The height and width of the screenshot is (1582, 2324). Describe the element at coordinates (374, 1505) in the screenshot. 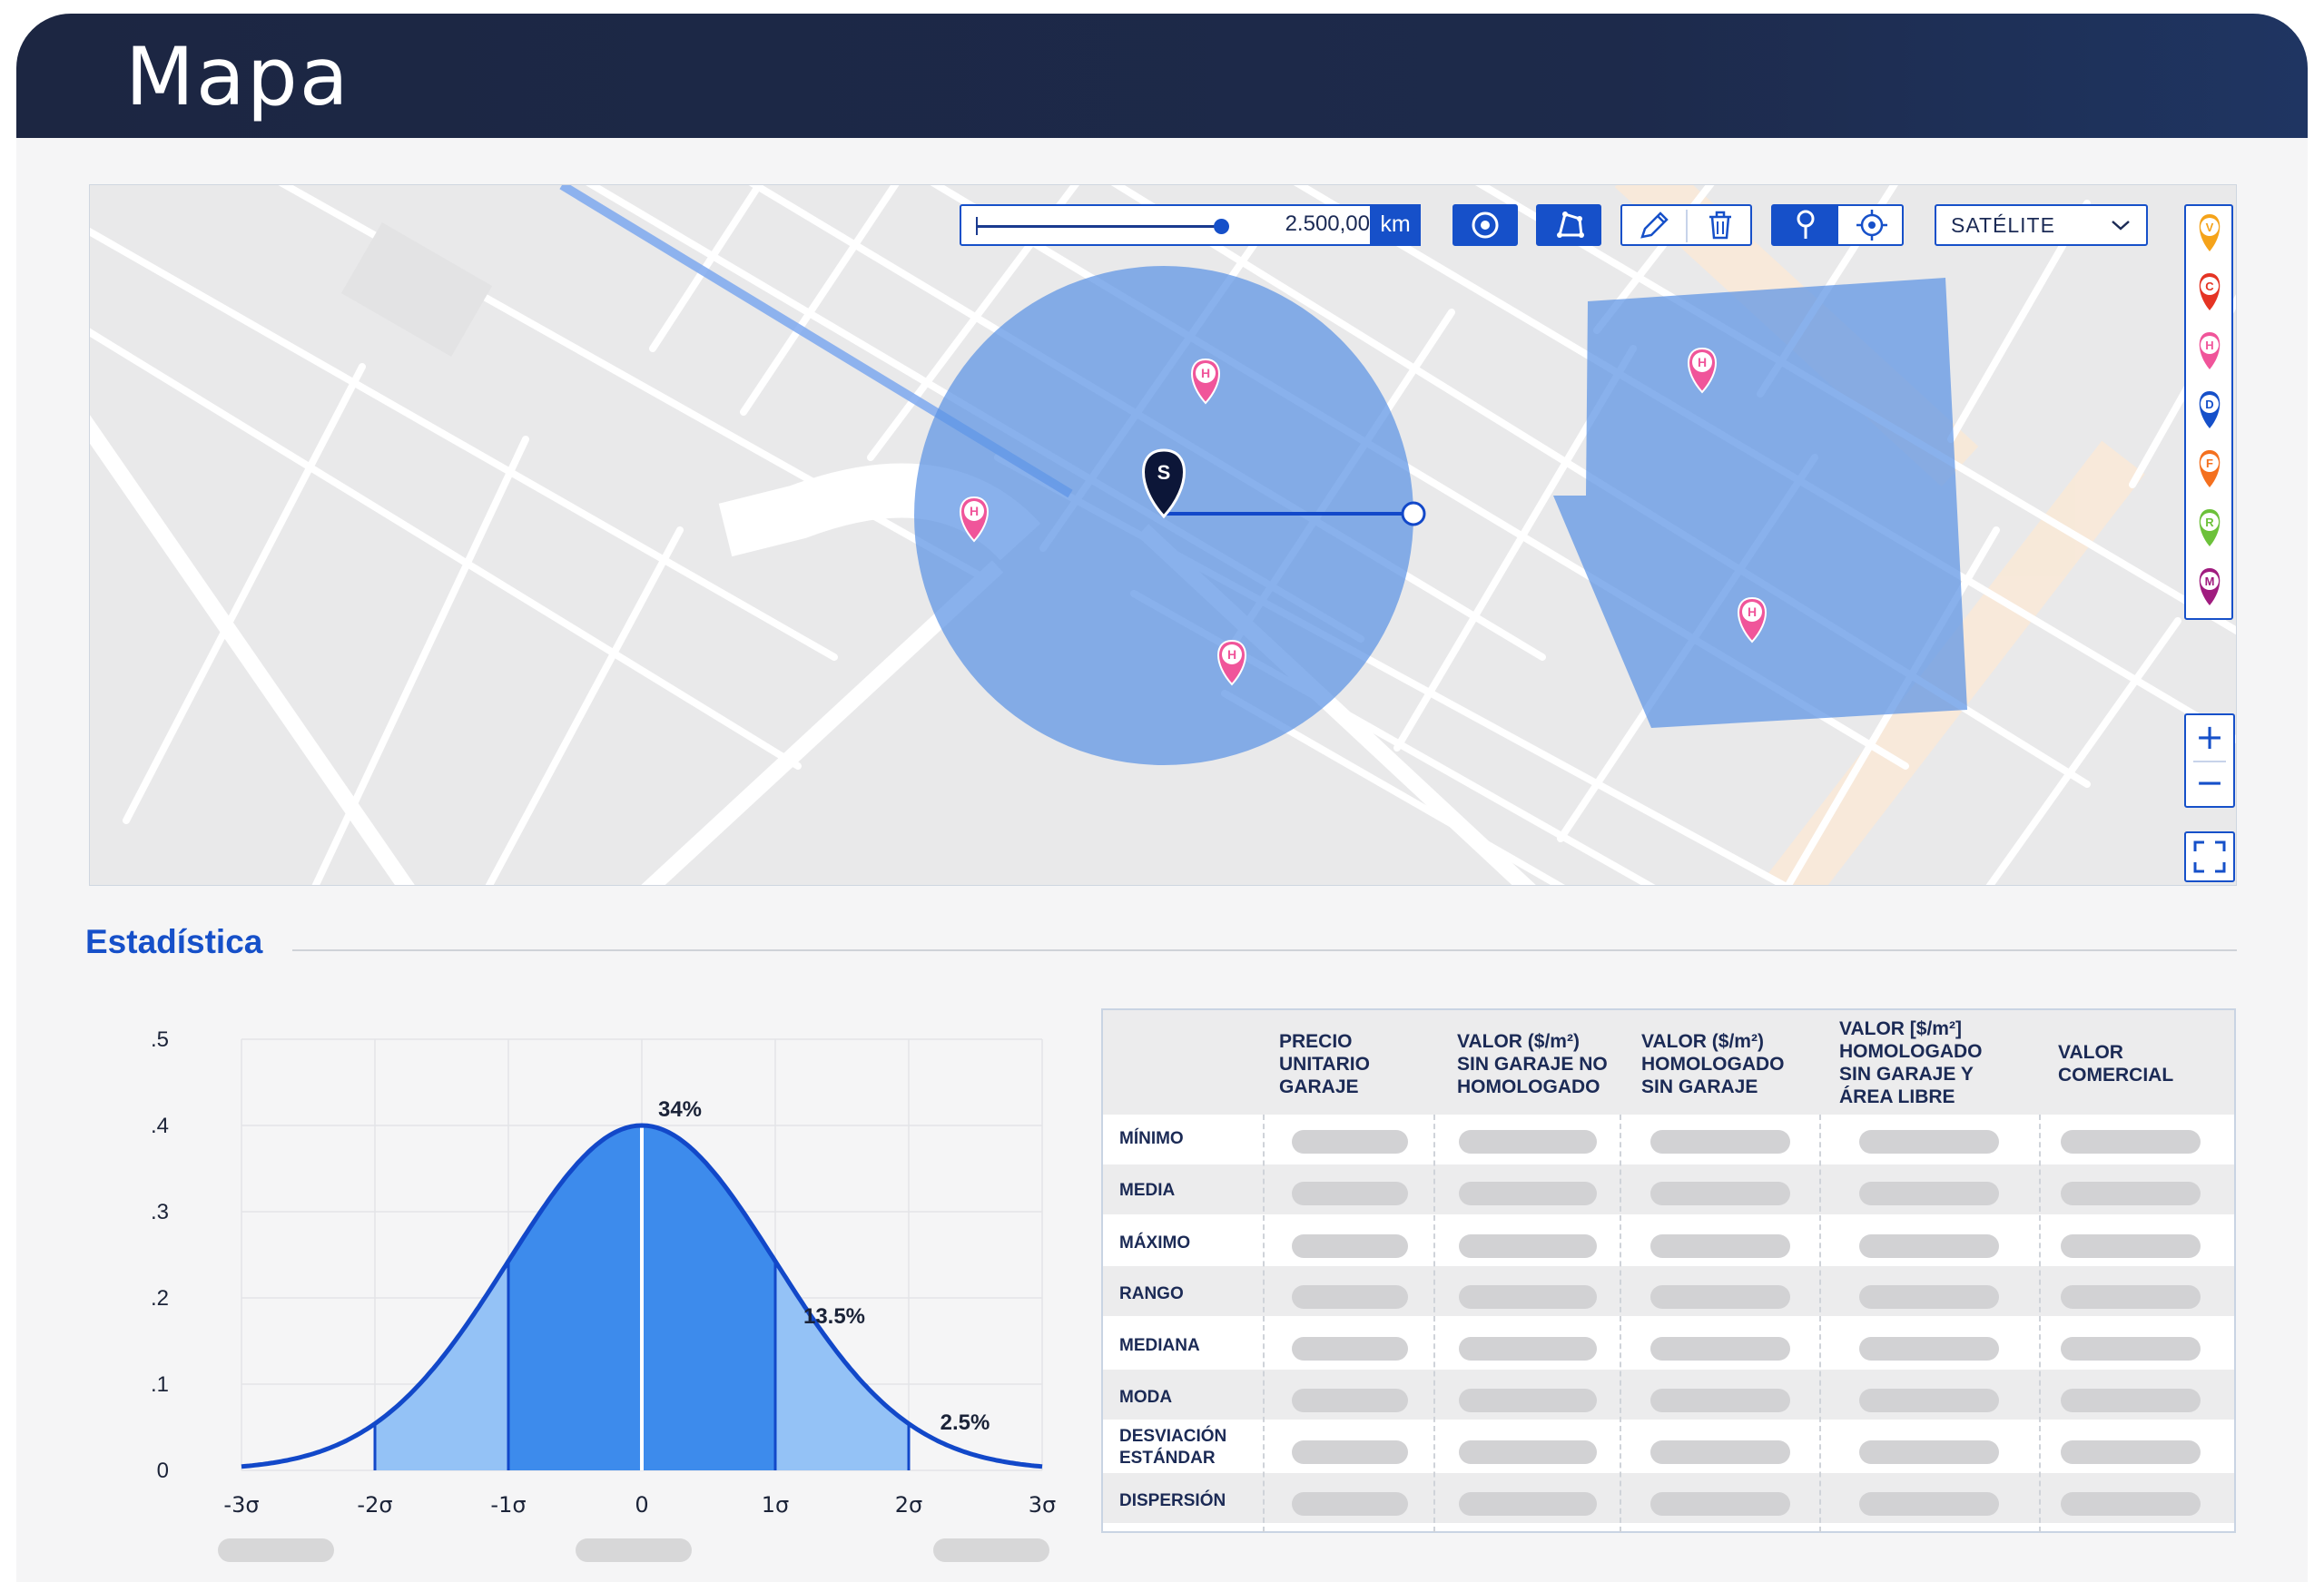

I see `x-tick-label: -2σ` at that location.